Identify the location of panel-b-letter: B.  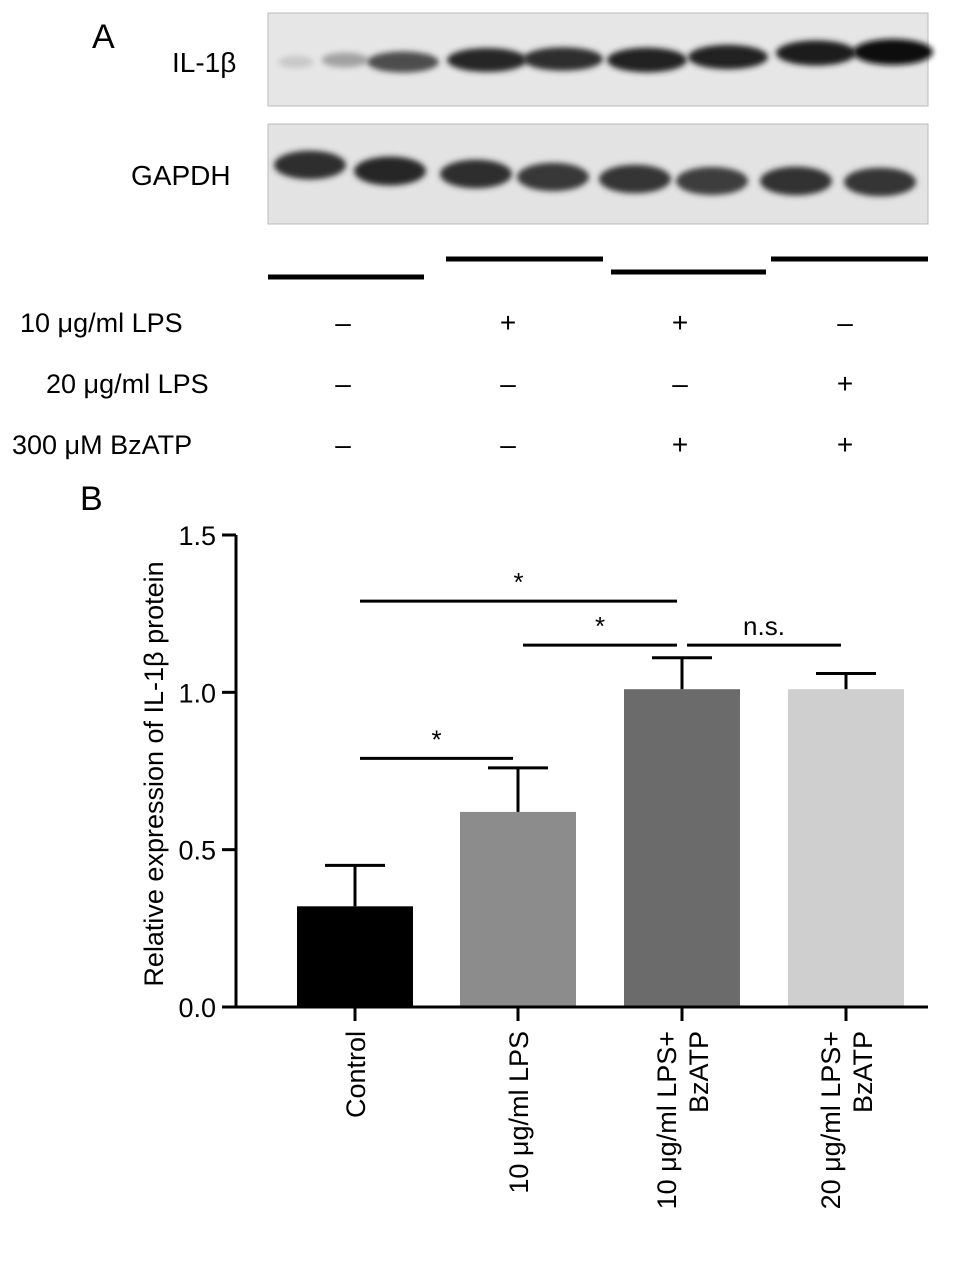
(91, 499).